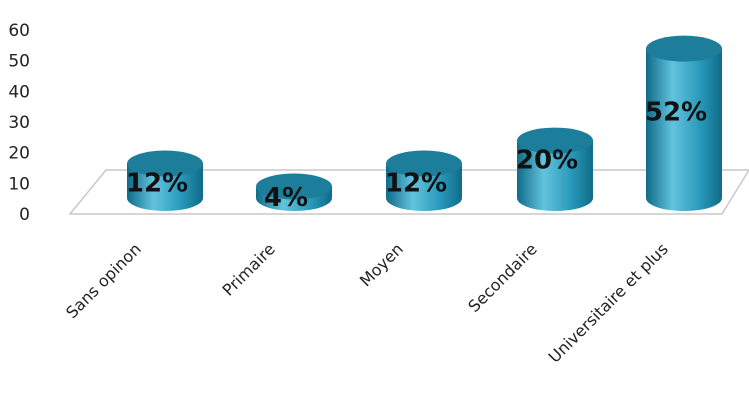  I want to click on y-axis: 0 10 20 30 40 50 60, so click(19, 123).